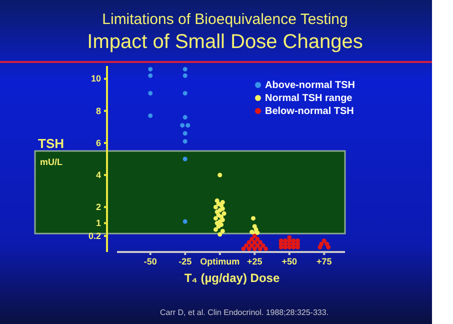  What do you see at coordinates (98, 143) in the screenshot?
I see `y-tick-label: 6` at bounding box center [98, 143].